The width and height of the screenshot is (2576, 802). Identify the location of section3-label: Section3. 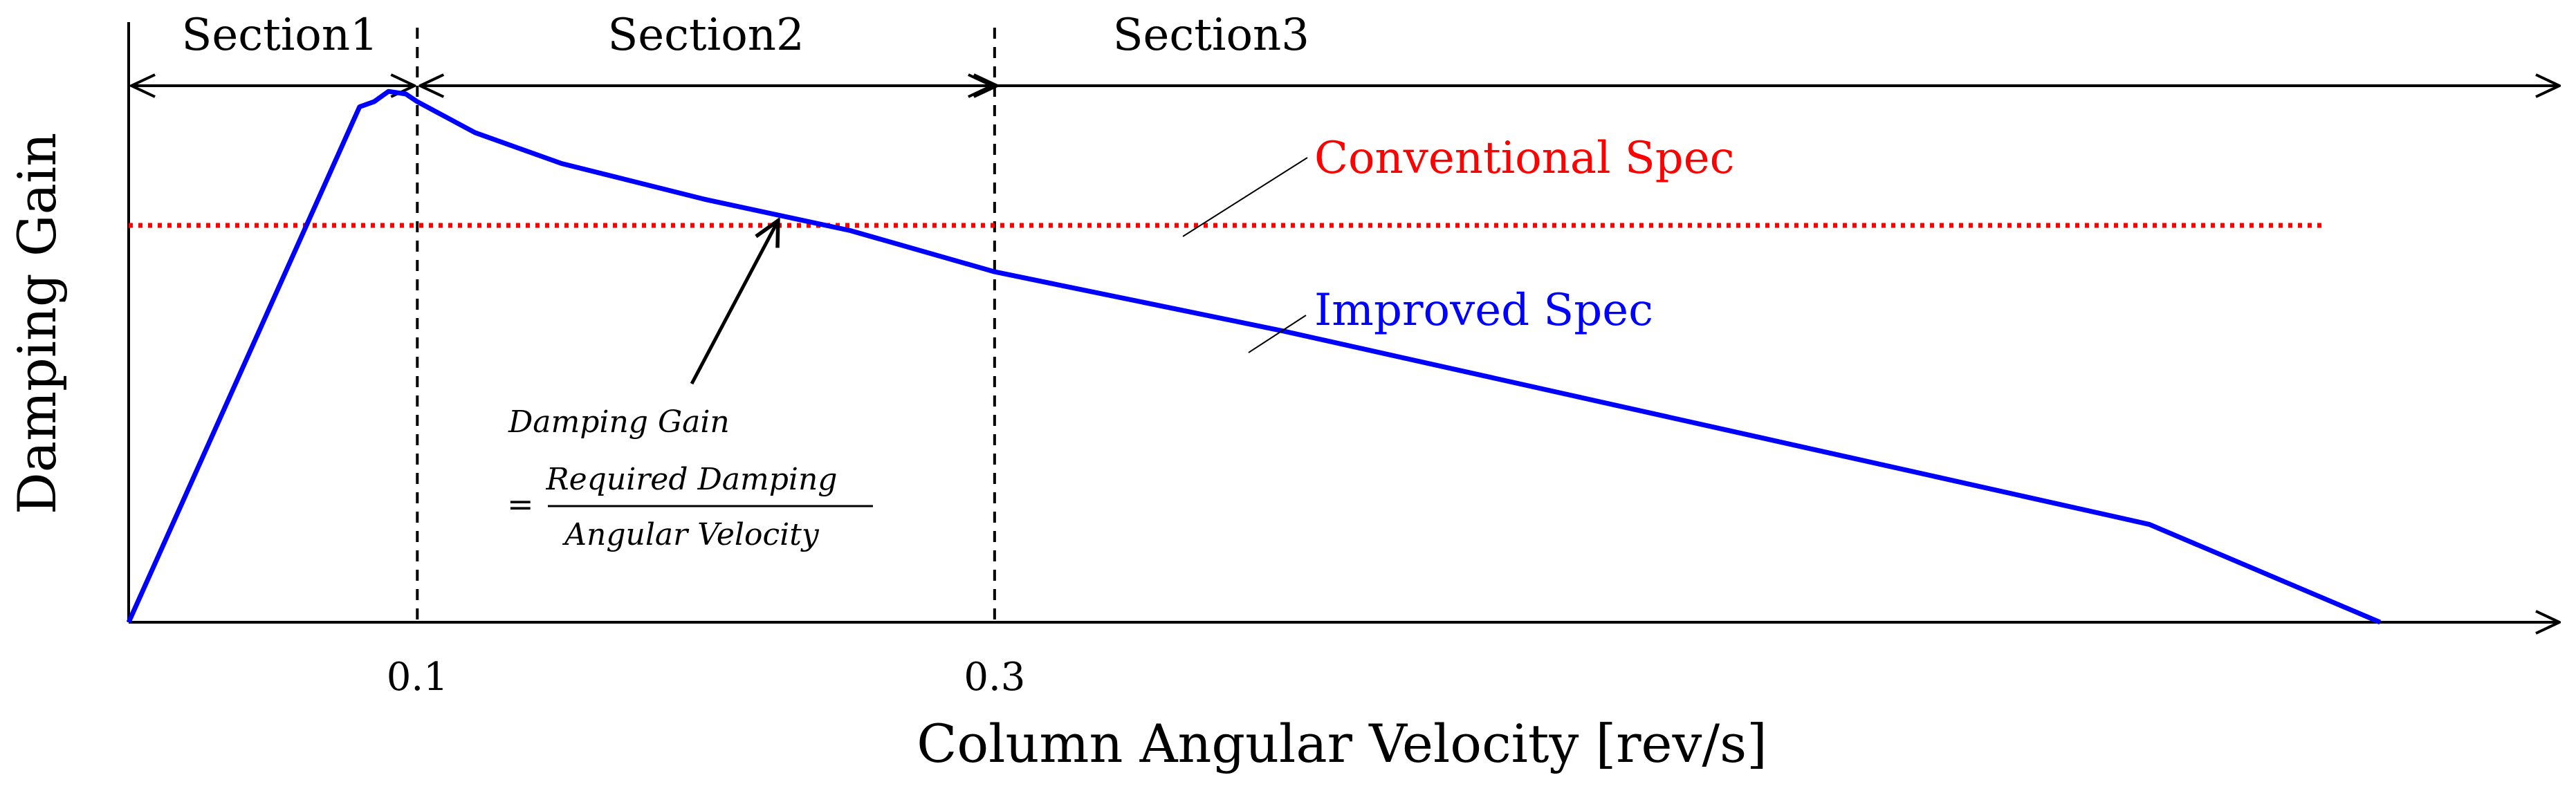
(1211, 35).